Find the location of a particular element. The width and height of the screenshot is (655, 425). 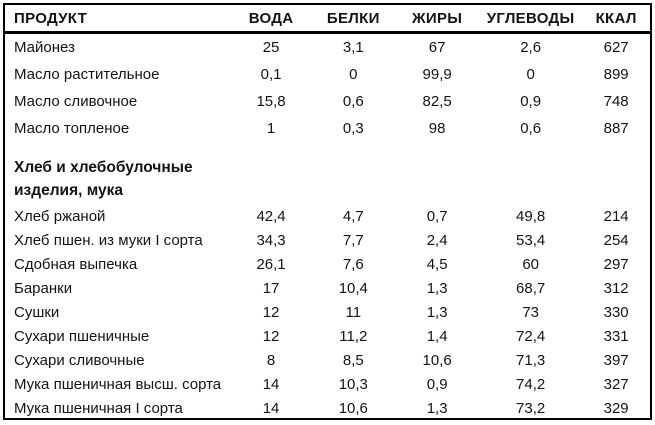

value-cell-kcal: 331 is located at coordinates (616, 336).